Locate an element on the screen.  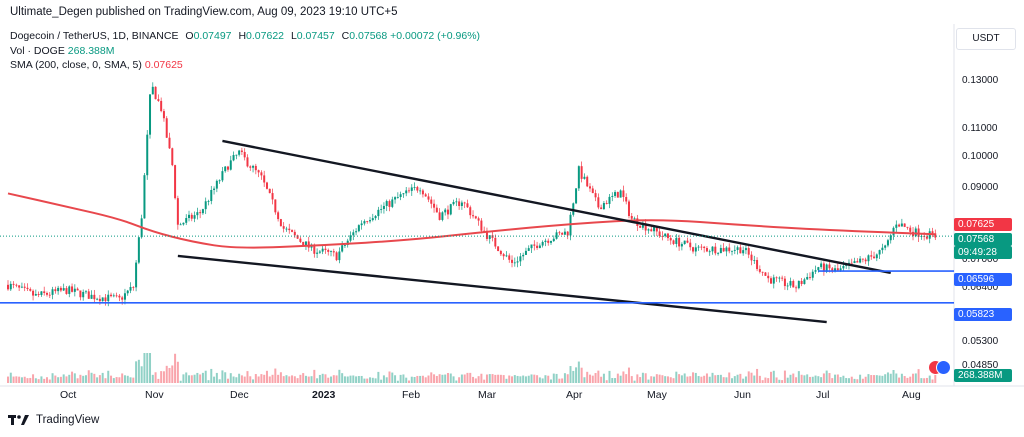
close-label: C is located at coordinates (345, 36).